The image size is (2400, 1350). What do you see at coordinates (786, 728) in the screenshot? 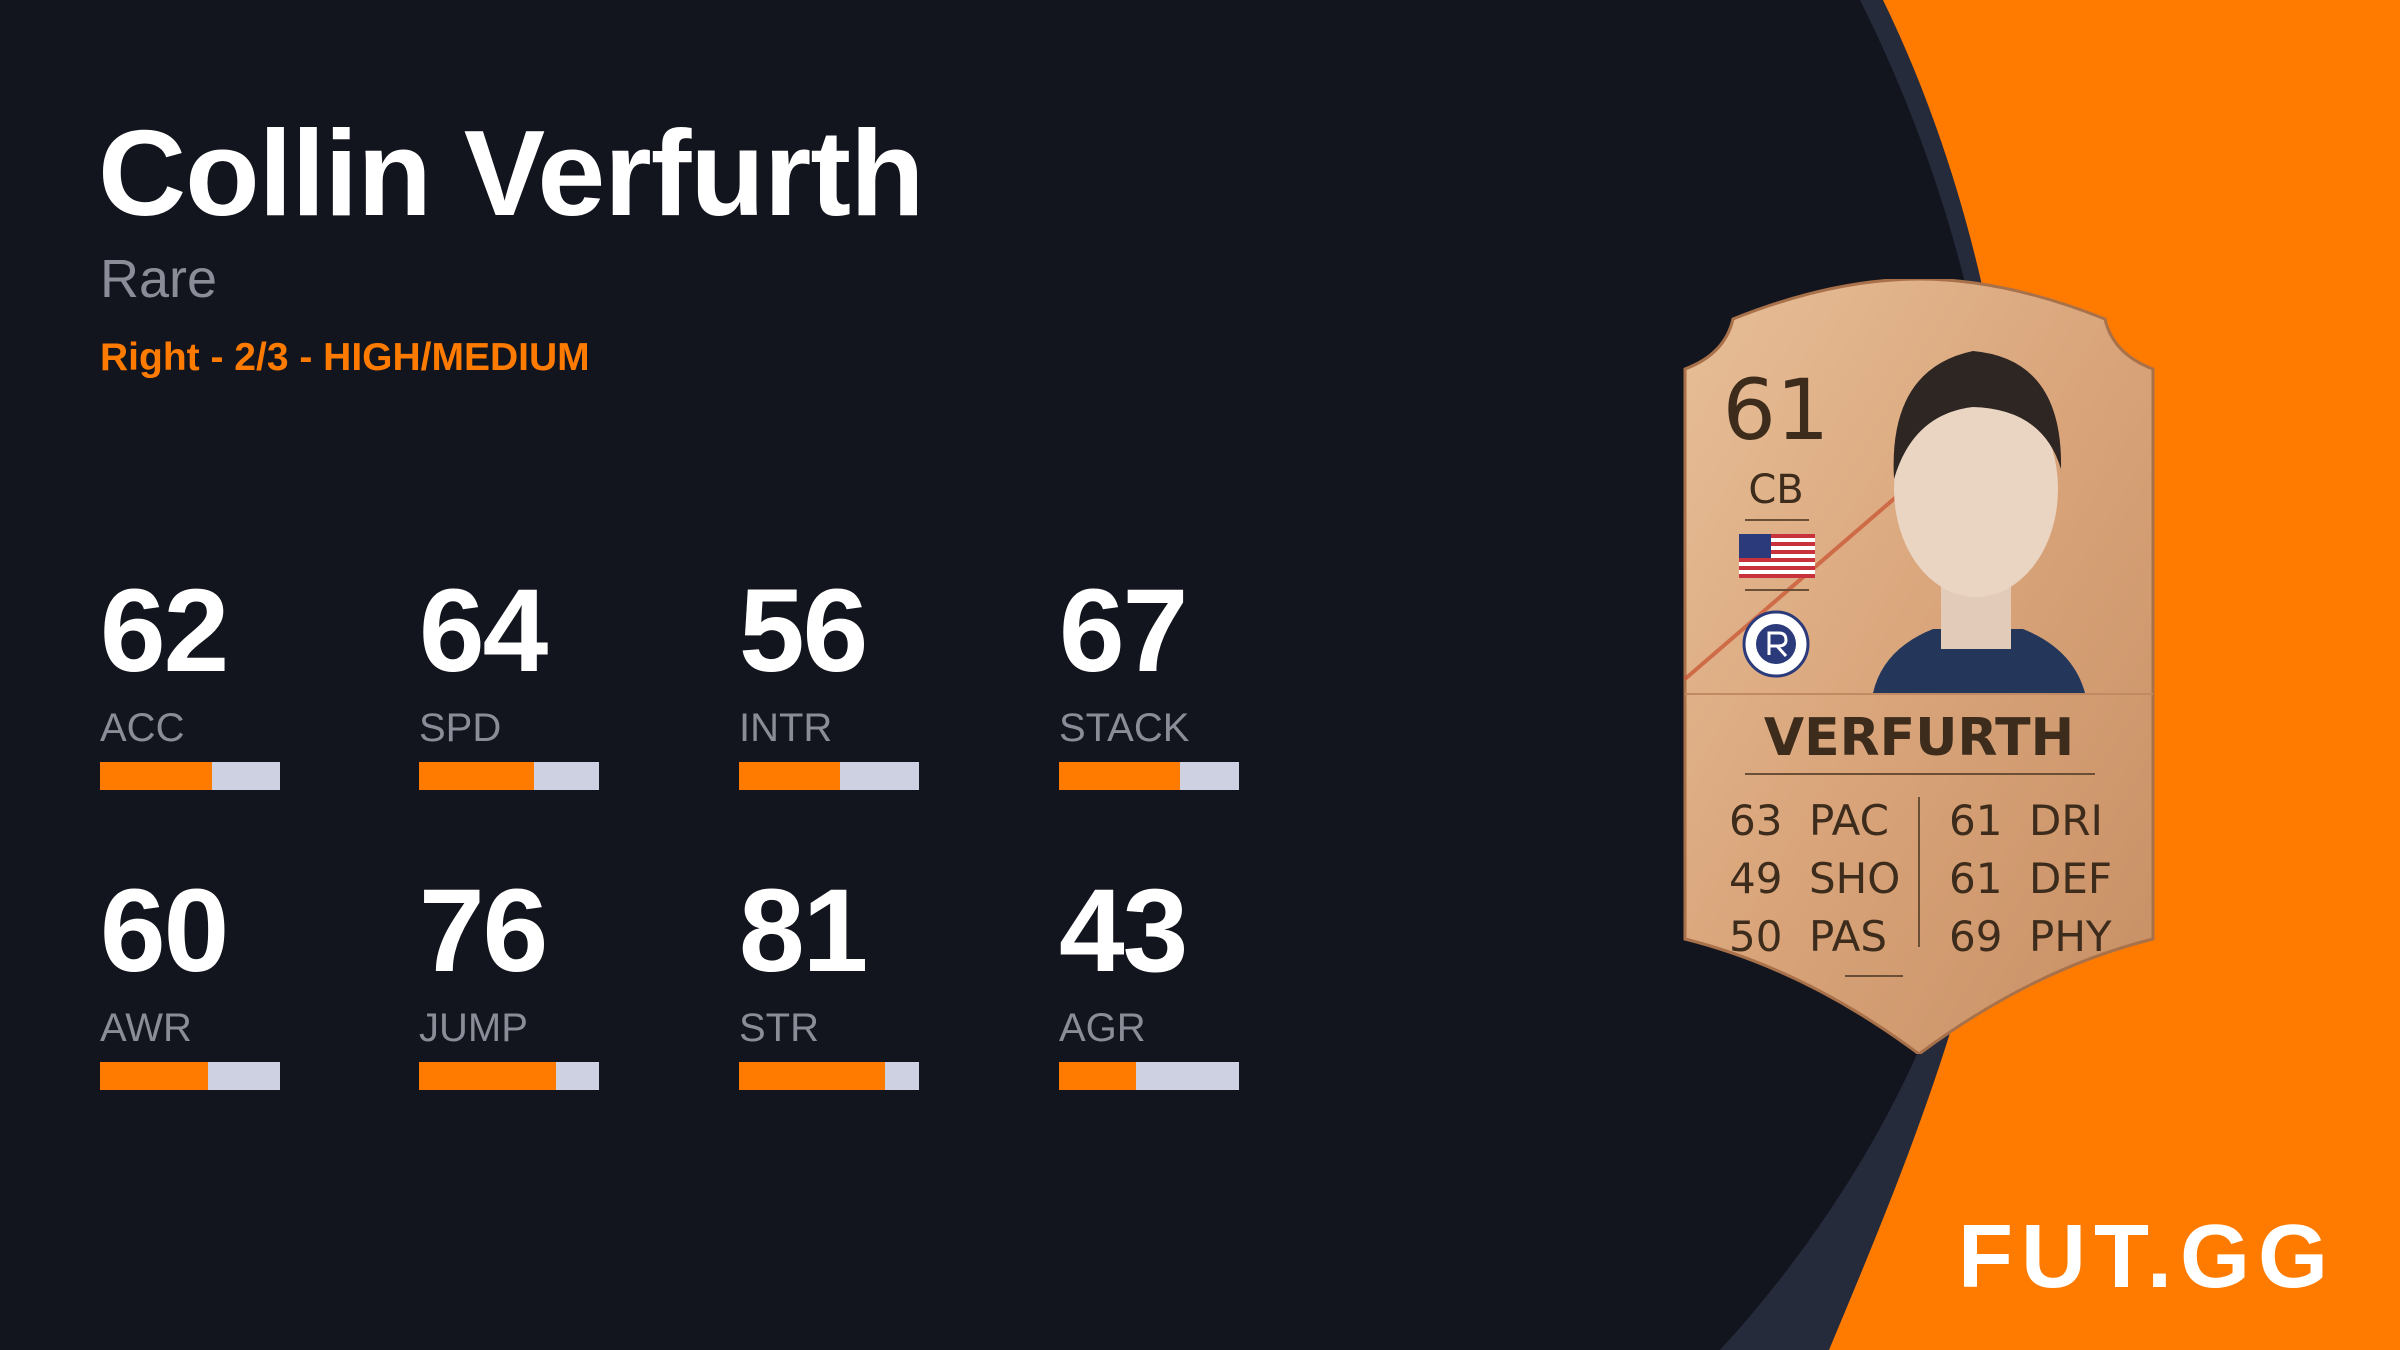
I see `attribute-label: INTR` at bounding box center [786, 728].